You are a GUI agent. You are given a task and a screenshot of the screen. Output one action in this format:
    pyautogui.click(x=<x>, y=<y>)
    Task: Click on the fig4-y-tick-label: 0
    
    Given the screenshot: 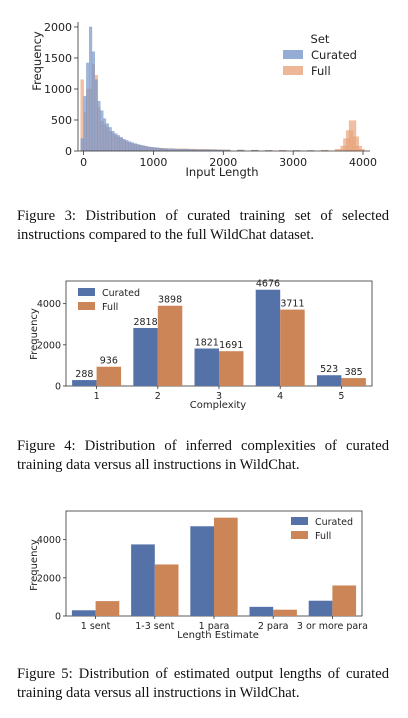 What is the action you would take?
    pyautogui.click(x=58, y=387)
    